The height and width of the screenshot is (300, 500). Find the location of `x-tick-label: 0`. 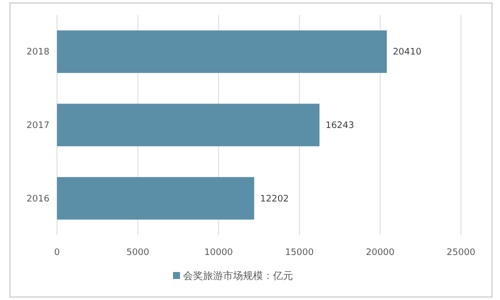

x-tick-label: 0 is located at coordinates (57, 253).